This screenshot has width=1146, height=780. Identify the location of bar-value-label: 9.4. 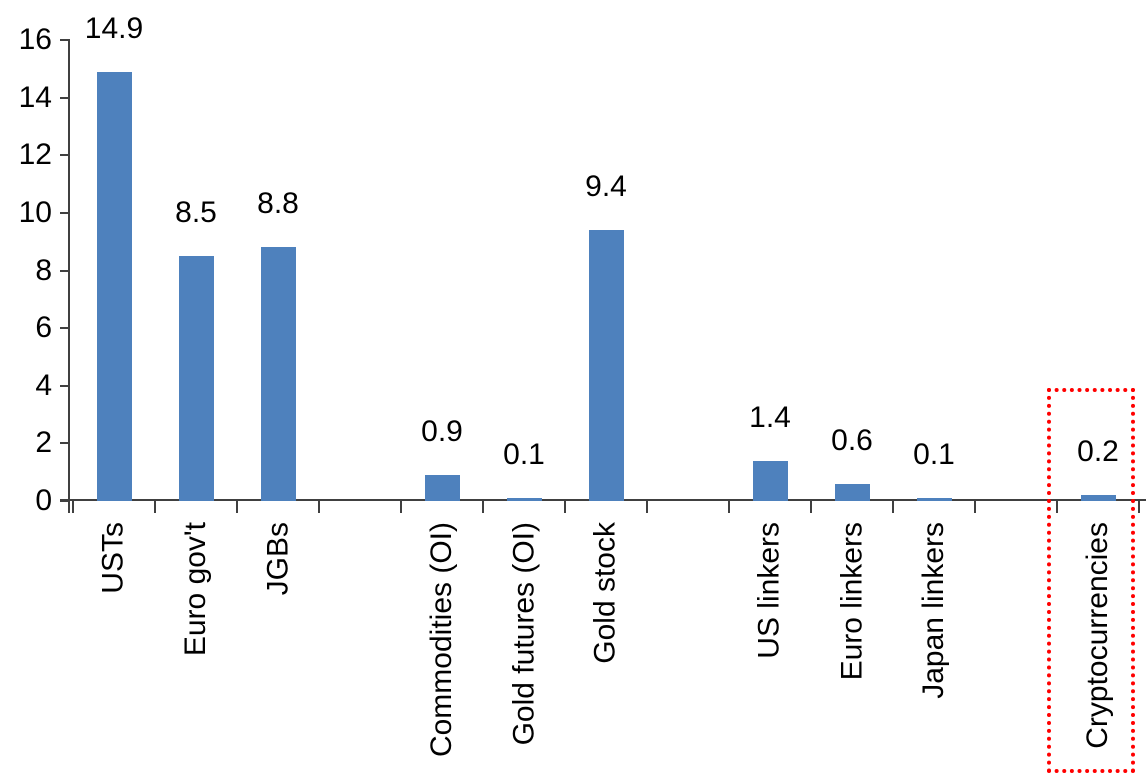
(606, 186).